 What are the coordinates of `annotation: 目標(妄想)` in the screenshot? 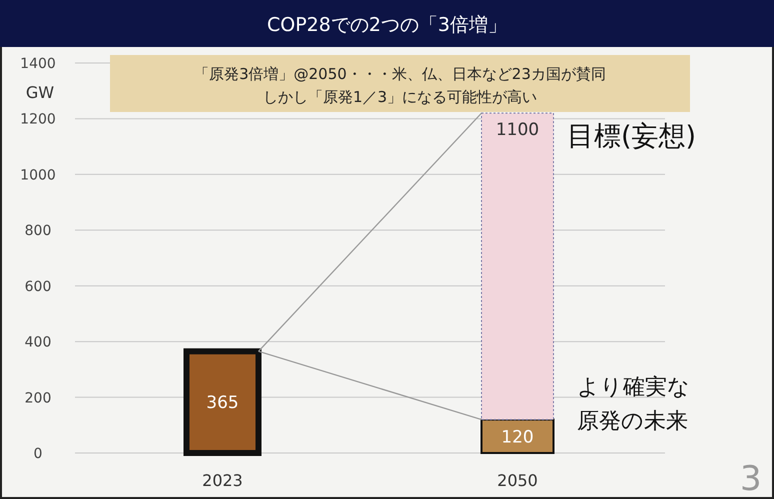 It's located at (631, 136).